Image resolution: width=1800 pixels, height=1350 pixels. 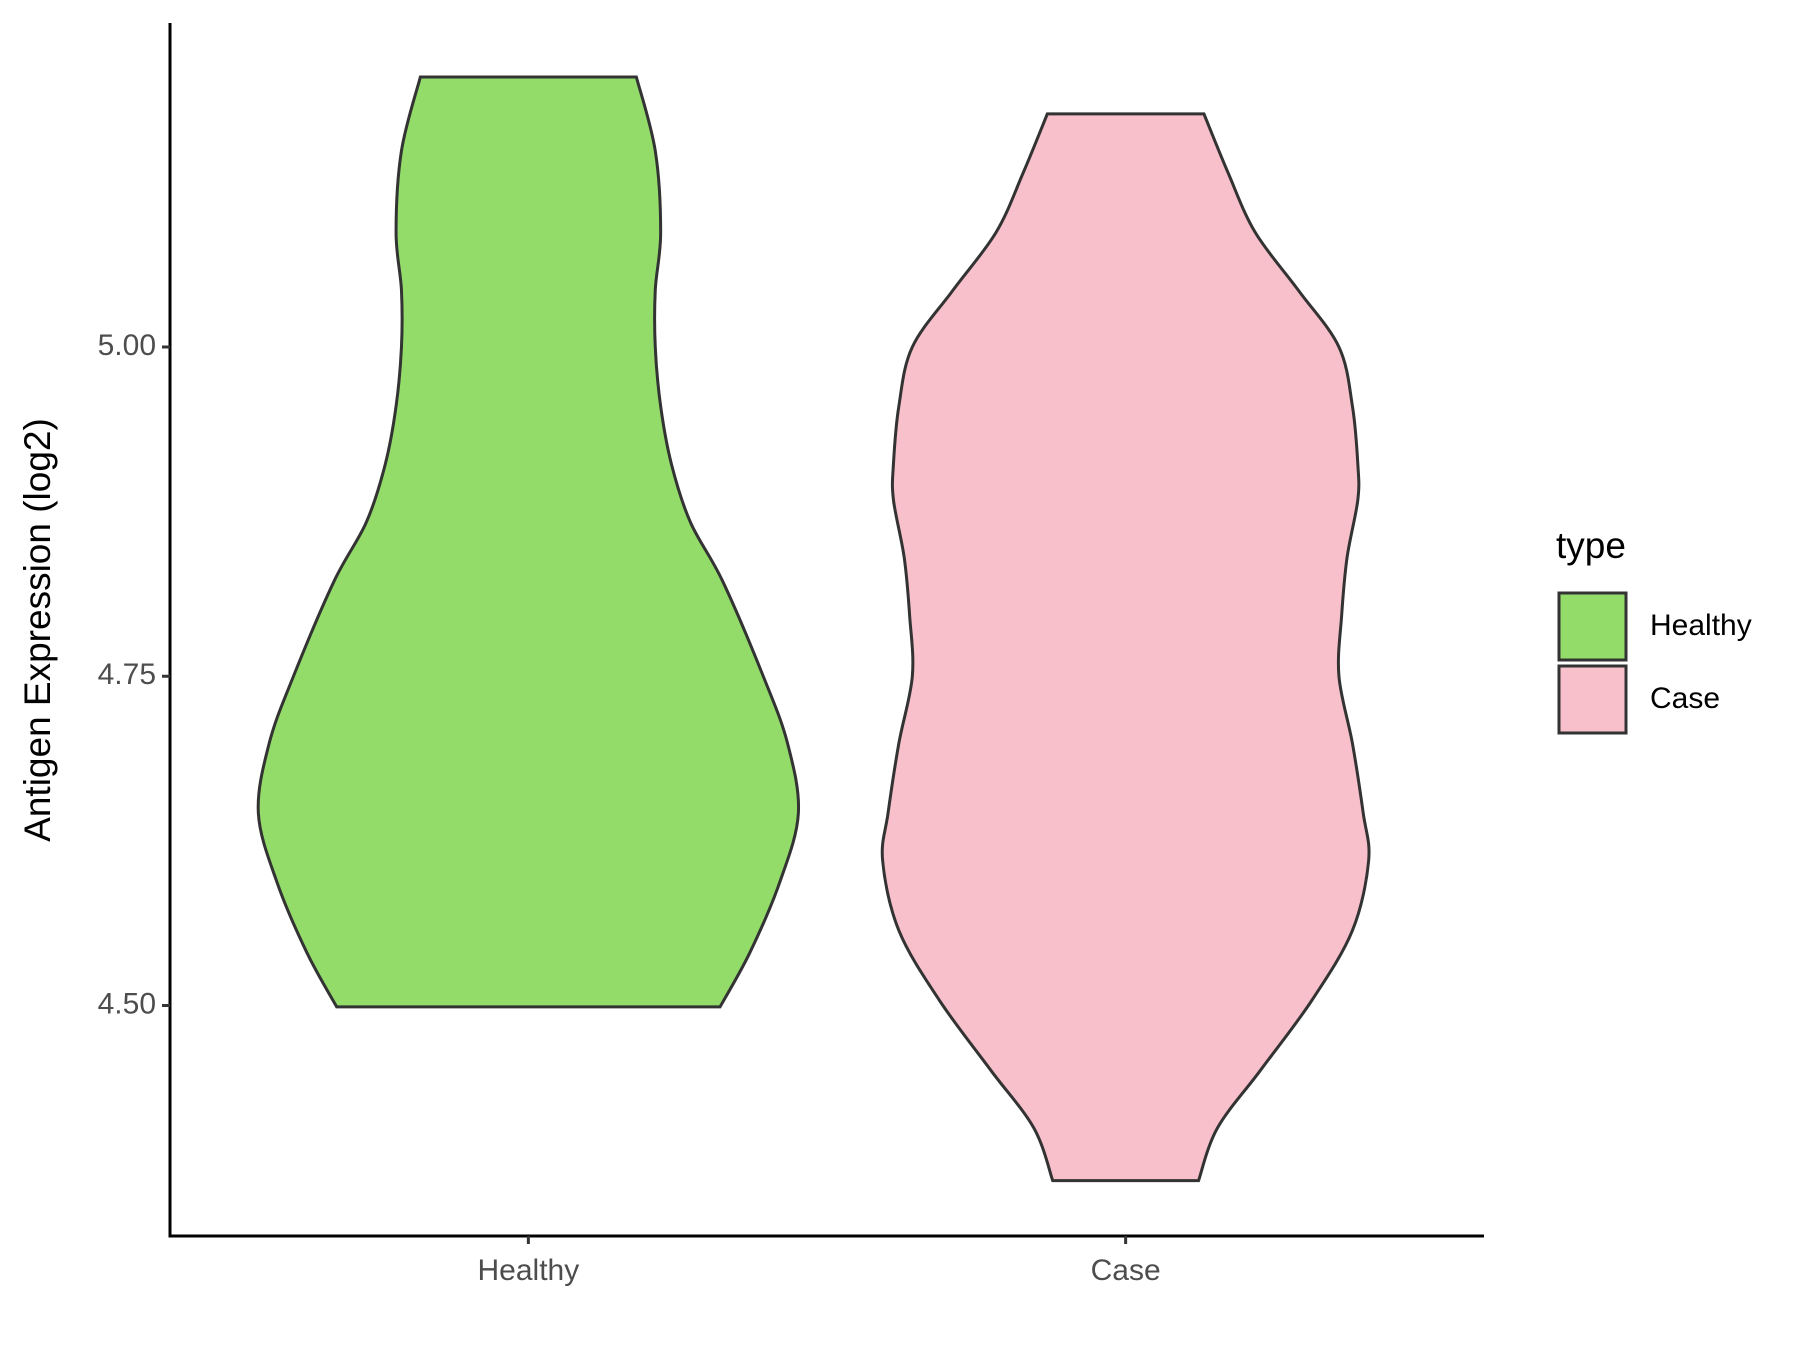 I want to click on legend-label: Healthy, so click(x=1701, y=625).